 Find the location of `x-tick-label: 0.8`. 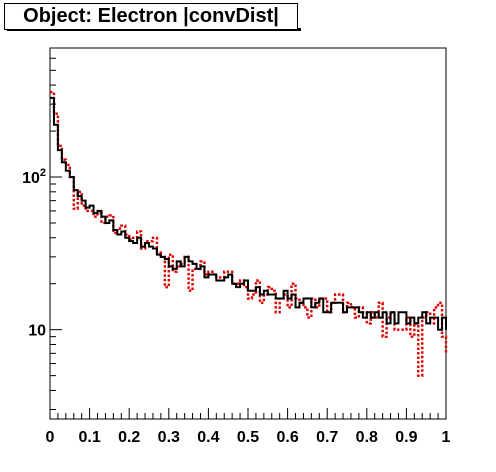

x-tick-label: 0.8 is located at coordinates (367, 437).